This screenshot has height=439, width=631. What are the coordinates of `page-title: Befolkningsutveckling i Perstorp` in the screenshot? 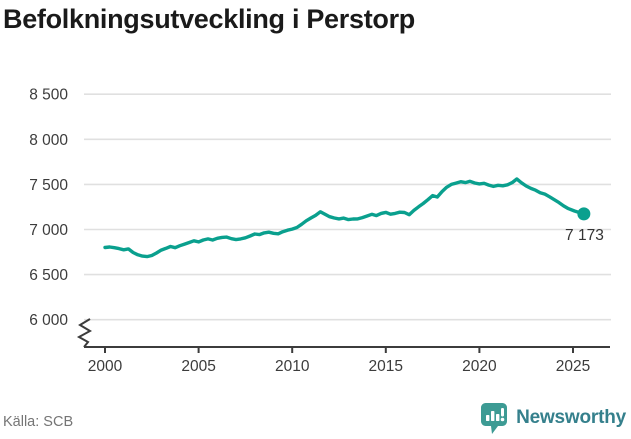 It's located at (209, 19).